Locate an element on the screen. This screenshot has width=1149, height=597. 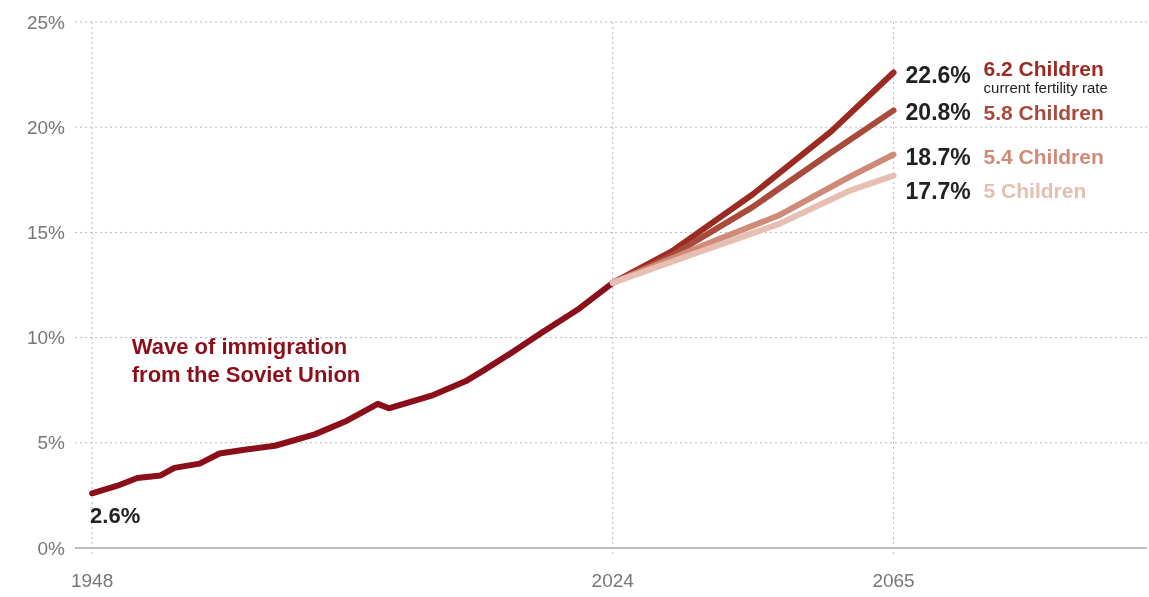
annotation: Wave of immigration from the Soviet Union is located at coordinates (246, 360).